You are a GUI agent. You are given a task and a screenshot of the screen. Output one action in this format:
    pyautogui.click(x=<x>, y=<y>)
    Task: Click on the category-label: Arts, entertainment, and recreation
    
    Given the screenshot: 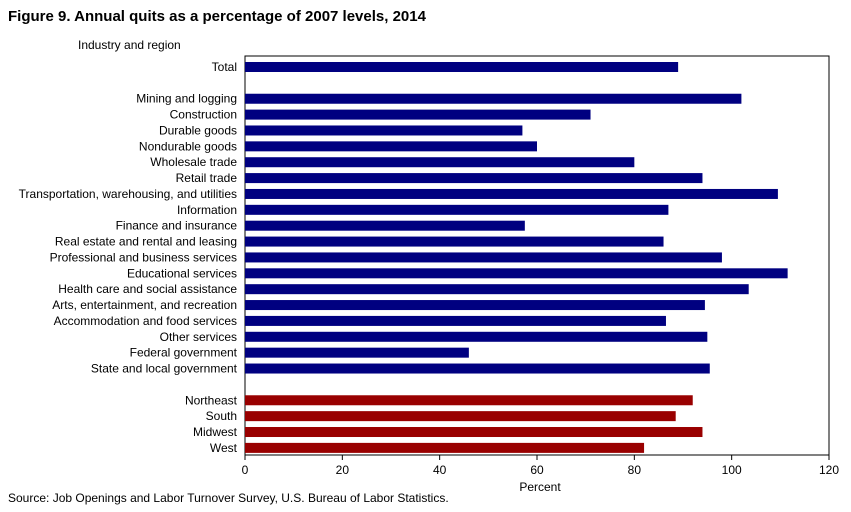 What is the action you would take?
    pyautogui.click(x=144, y=305)
    